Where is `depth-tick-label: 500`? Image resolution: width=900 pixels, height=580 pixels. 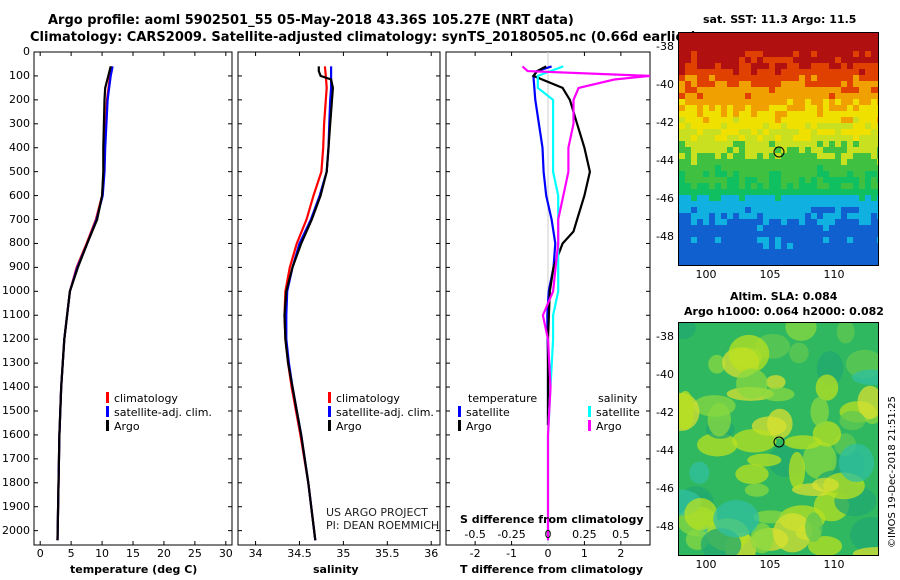 depth-tick-label: 500 is located at coordinates (19, 171).